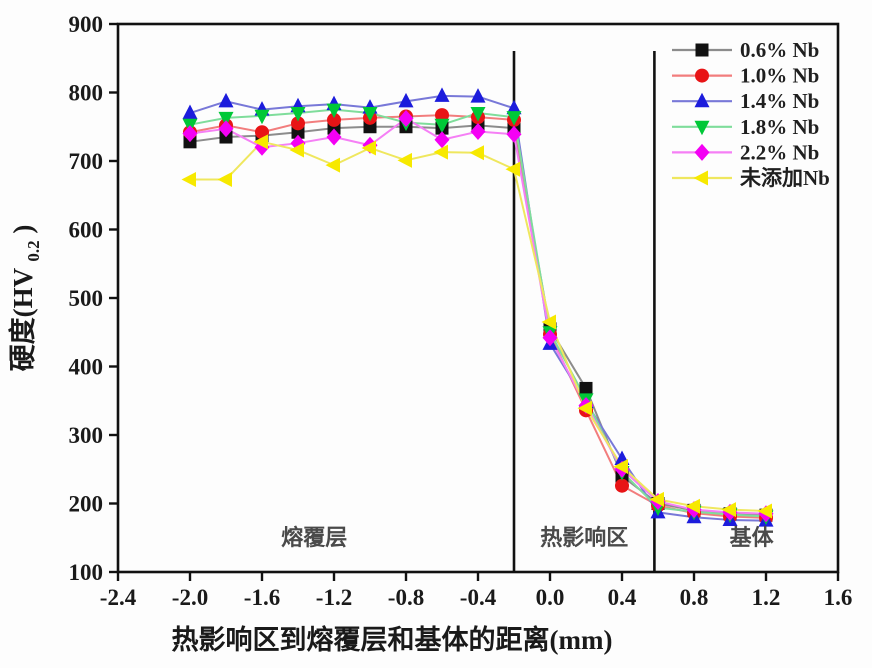 The image size is (872, 668). What do you see at coordinates (314, 537) in the screenshot?
I see `region-label-1: 熔覆层` at bounding box center [314, 537].